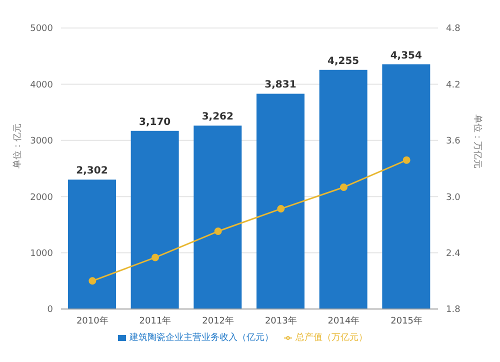 This screenshot has width=500, height=362. Describe the element at coordinates (202, 338) in the screenshot. I see `legend-label: 建筑陶瓷企业主营业务收入（亿元）` at that location.